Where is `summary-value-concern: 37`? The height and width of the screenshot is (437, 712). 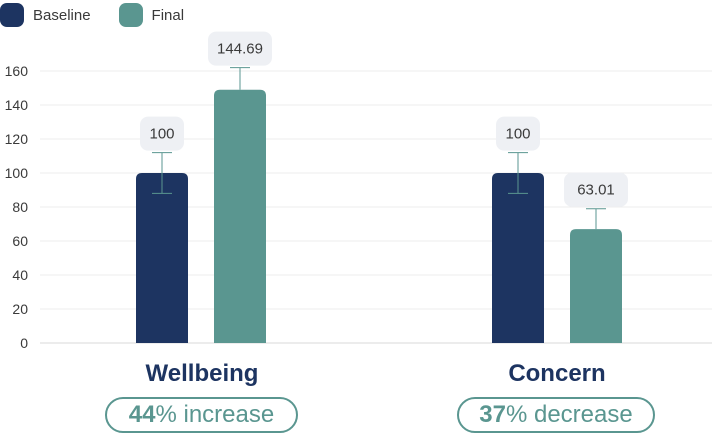 summary-value-concern: 37 is located at coordinates (492, 414).